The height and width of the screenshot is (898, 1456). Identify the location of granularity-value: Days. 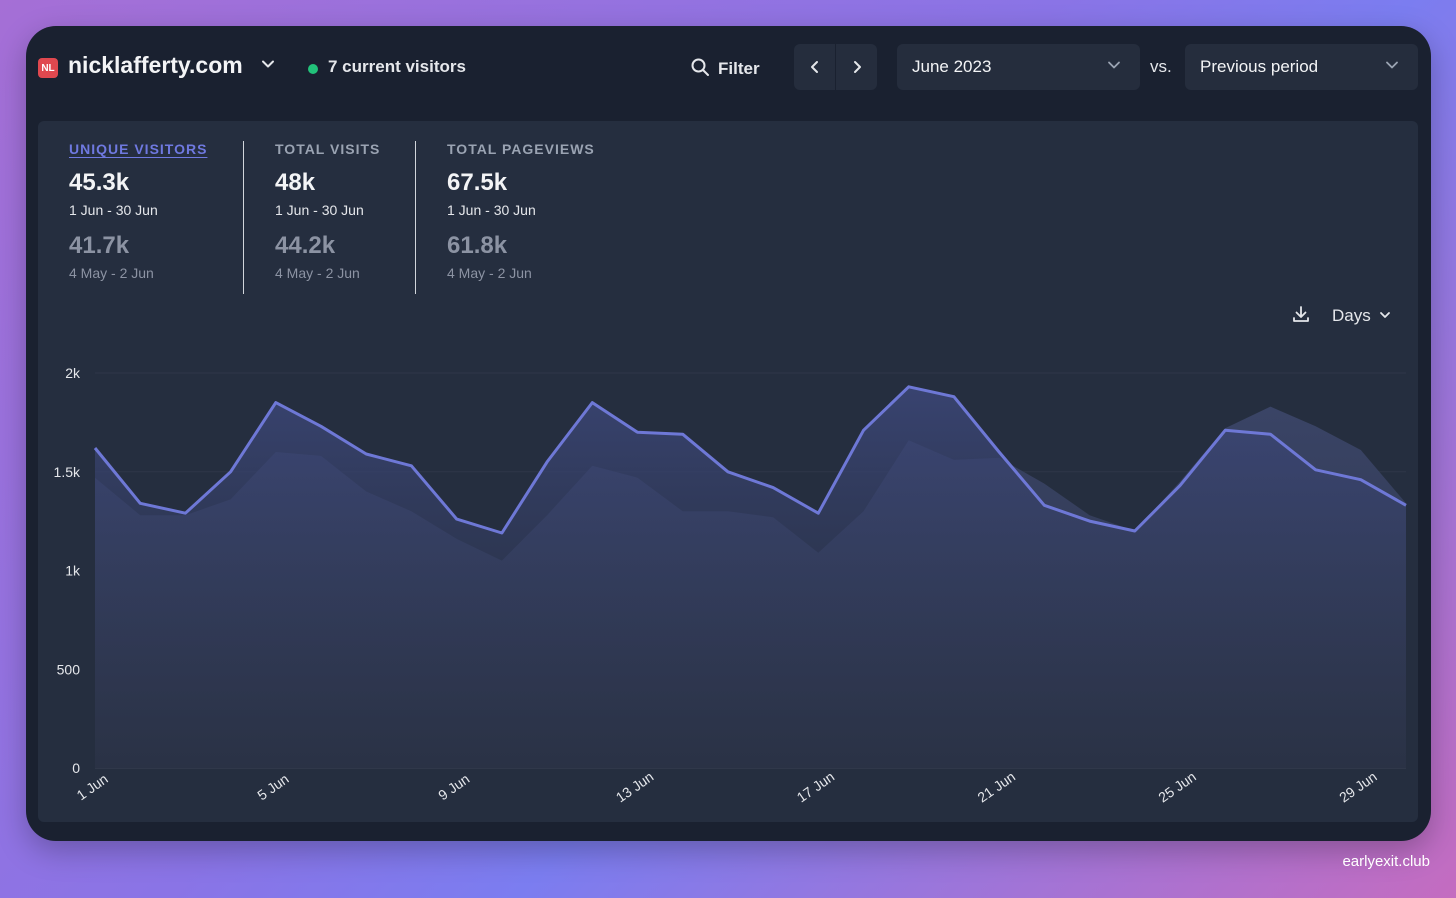
(1351, 315).